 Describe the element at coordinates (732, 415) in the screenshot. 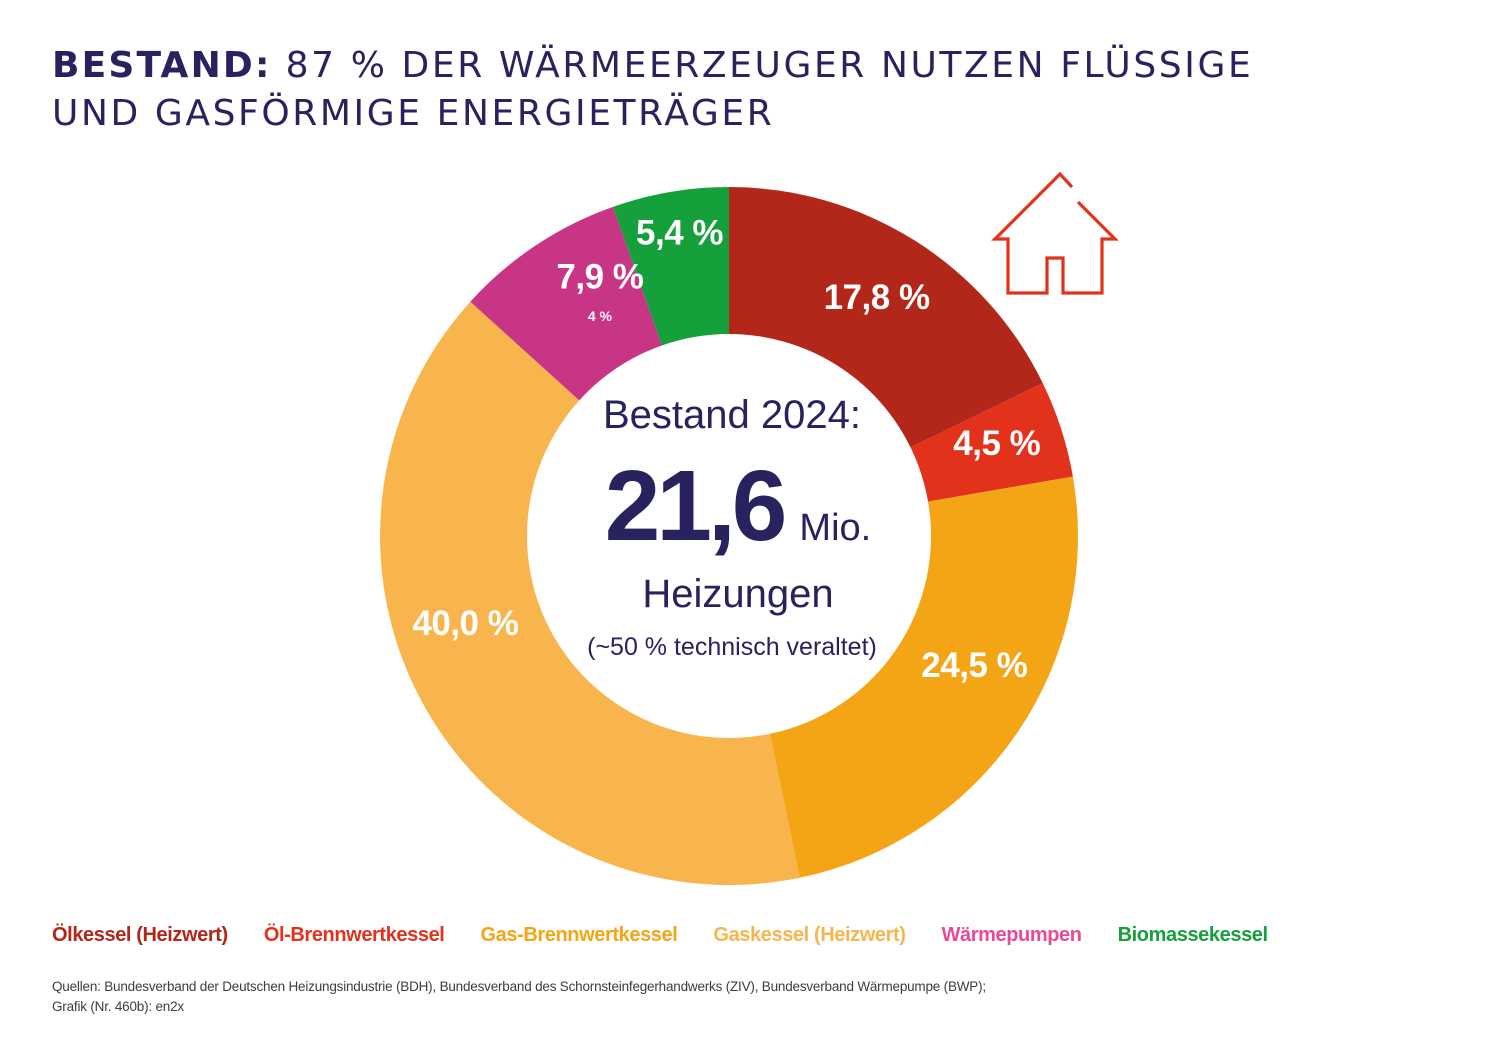

I see `center-year-label: Bestand 2024:` at that location.